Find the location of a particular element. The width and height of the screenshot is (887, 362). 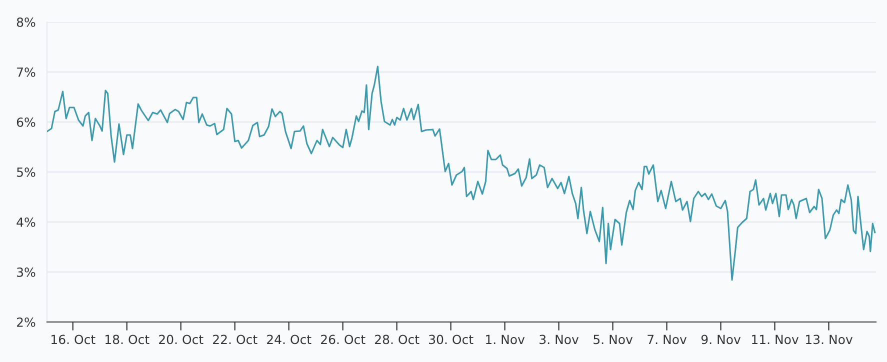

x-tick-label: 5. Nov is located at coordinates (613, 339).